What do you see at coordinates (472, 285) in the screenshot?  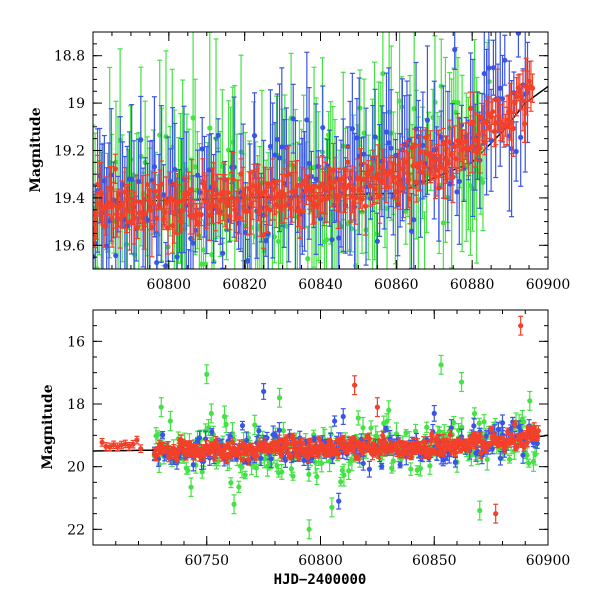 I see `x-tick-label: 60880` at bounding box center [472, 285].